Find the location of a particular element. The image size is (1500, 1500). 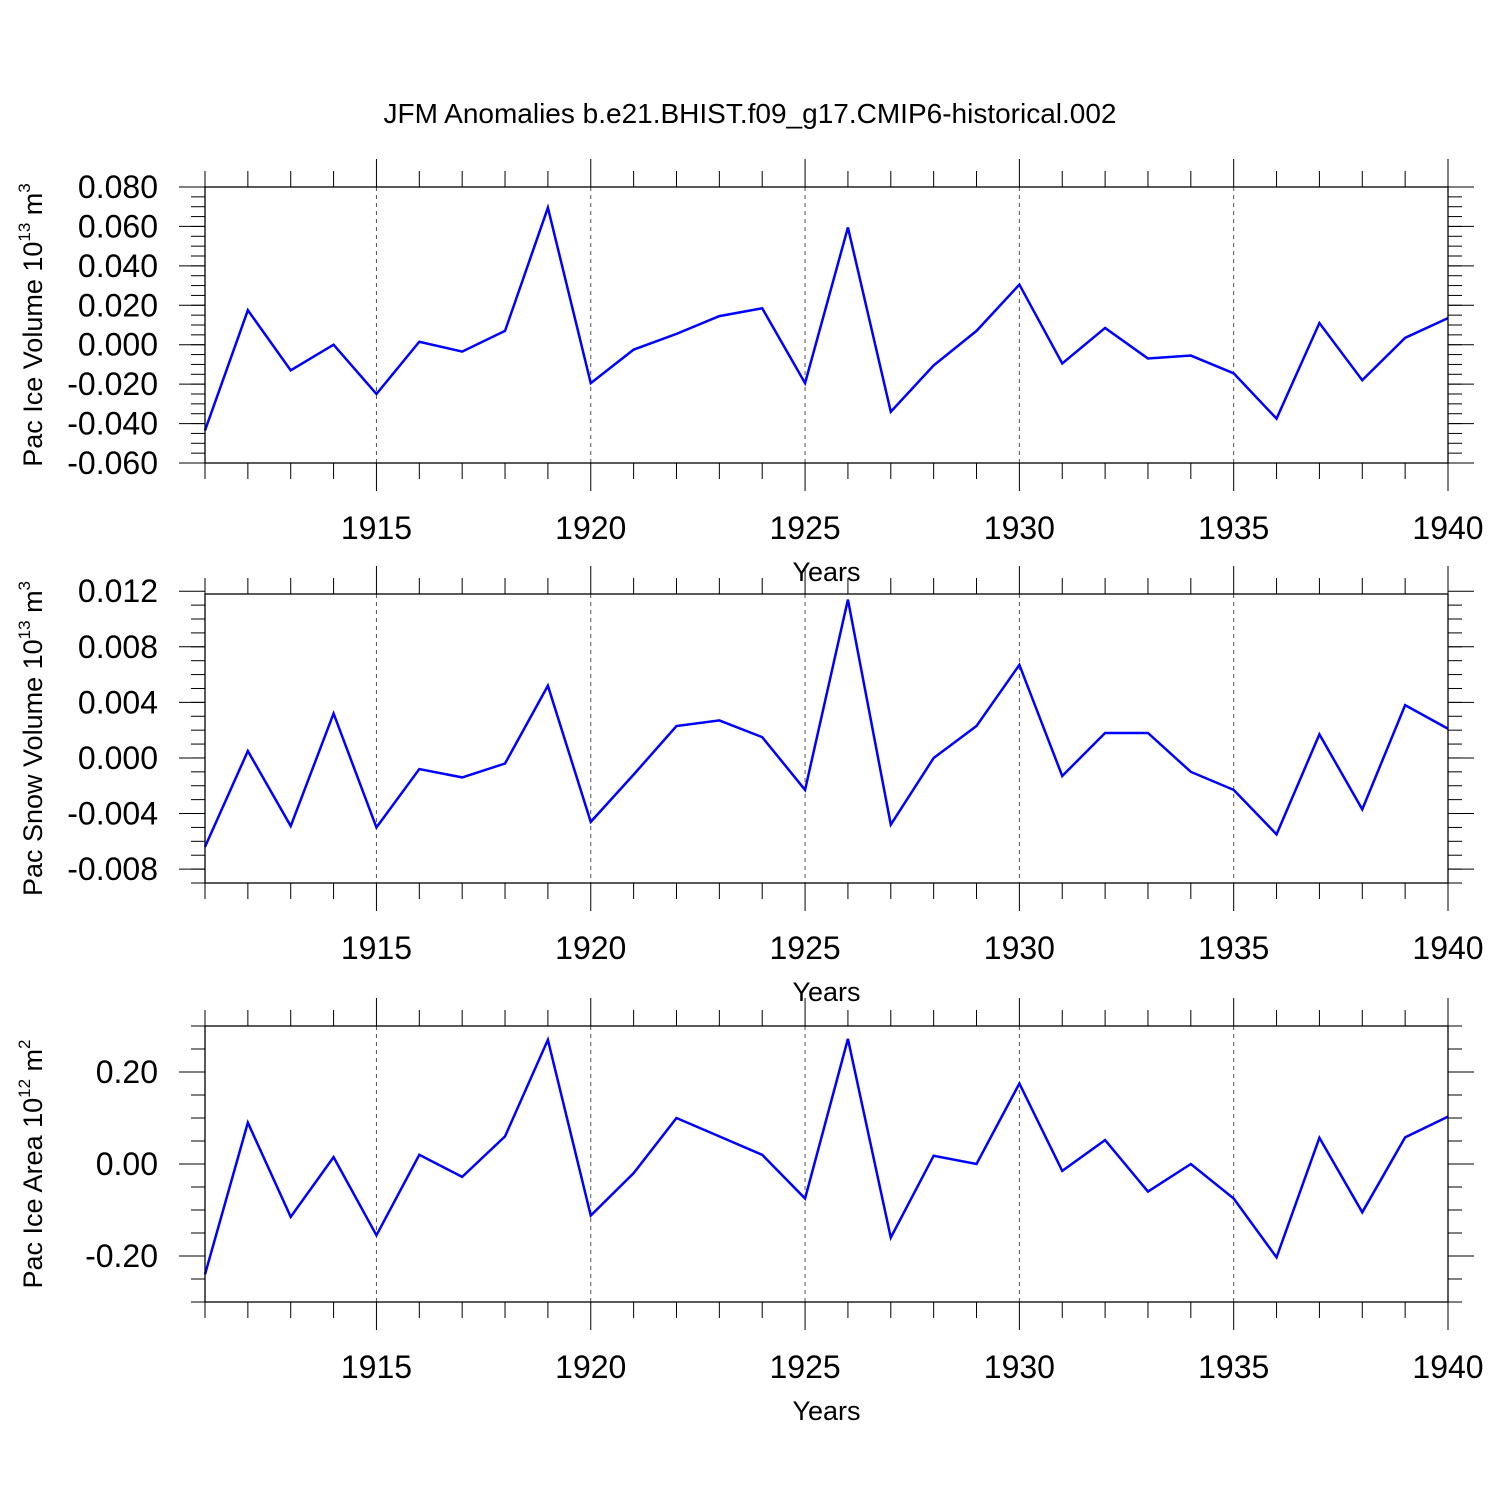

y-axis-label-part: Pac Snow Volume 10 is located at coordinates (33, 767).